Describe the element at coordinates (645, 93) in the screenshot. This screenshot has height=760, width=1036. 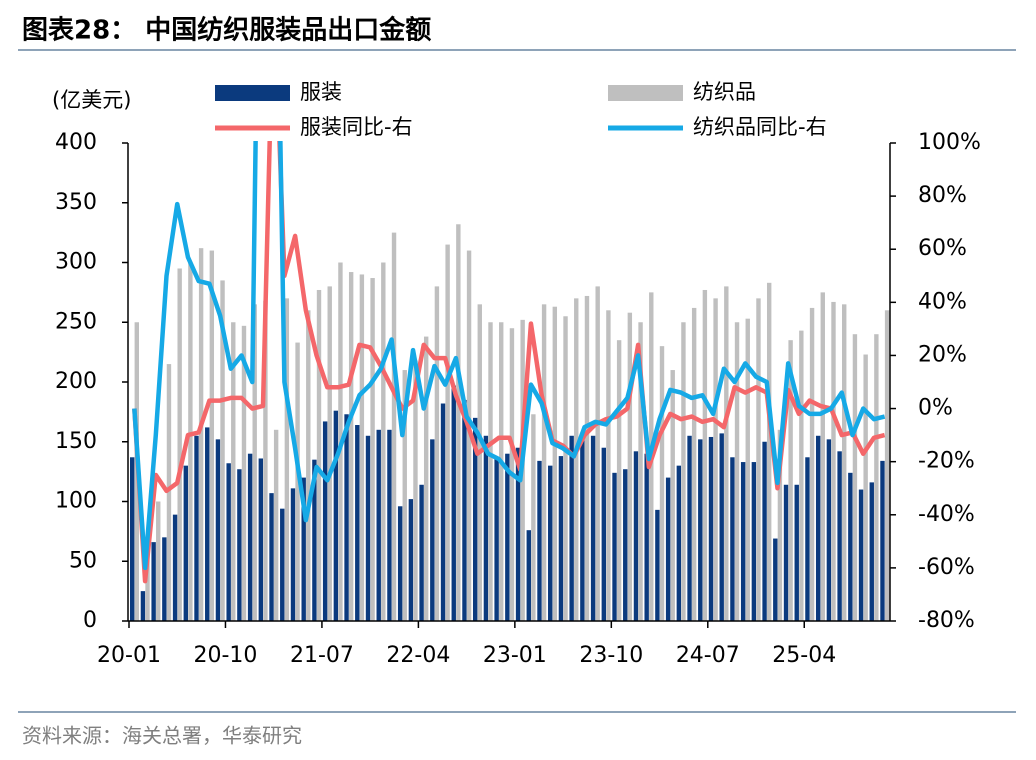
I see `legend-swatch` at that location.